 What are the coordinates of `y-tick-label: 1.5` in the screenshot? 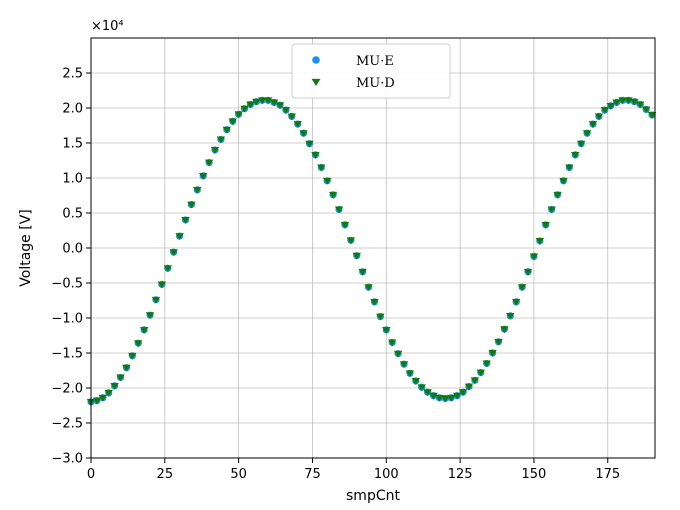 It's located at (72, 144).